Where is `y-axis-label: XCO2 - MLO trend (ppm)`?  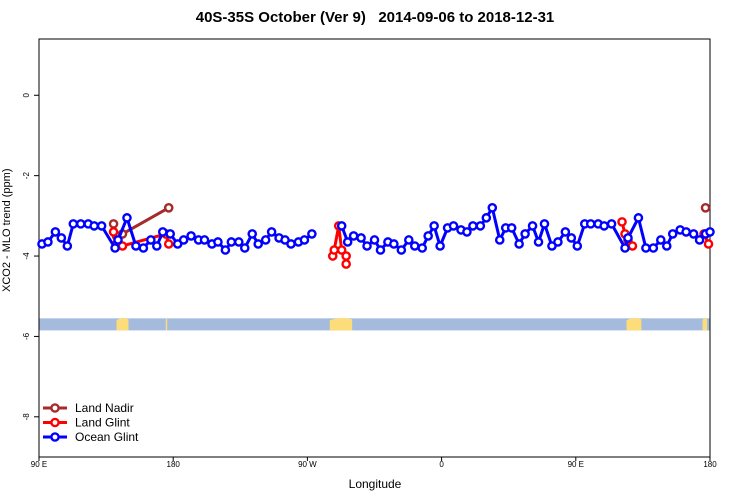 y-axis-label: XCO2 - MLO trend (ppm) is located at coordinates (7, 230).